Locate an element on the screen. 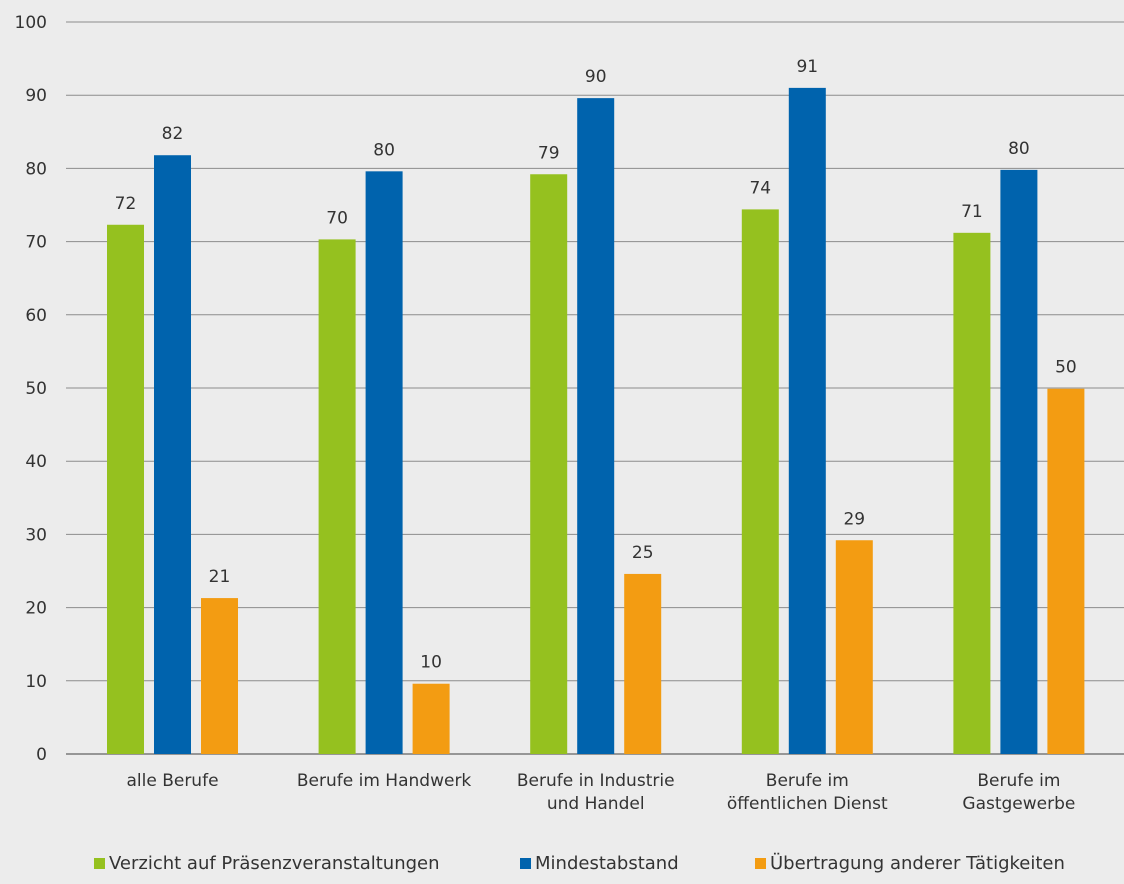  data-label: 10 is located at coordinates (431, 663).